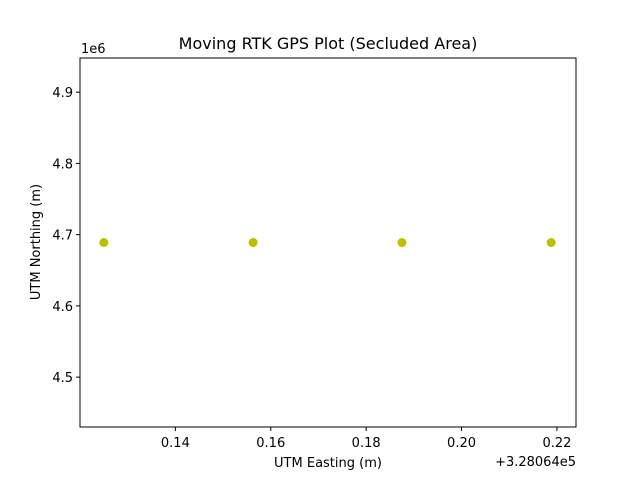 The height and width of the screenshot is (480, 640). Describe the element at coordinates (62, 378) in the screenshot. I see `y-tick-label: 4.5` at that location.